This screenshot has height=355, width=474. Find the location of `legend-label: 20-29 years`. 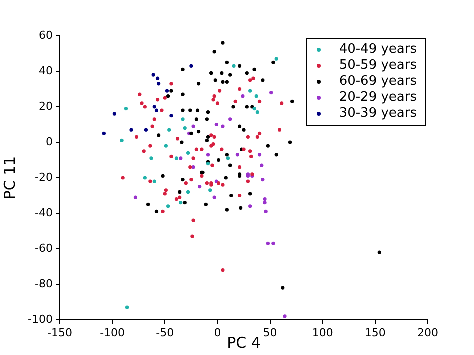

legend-label: 20-29 years is located at coordinates (378, 98).